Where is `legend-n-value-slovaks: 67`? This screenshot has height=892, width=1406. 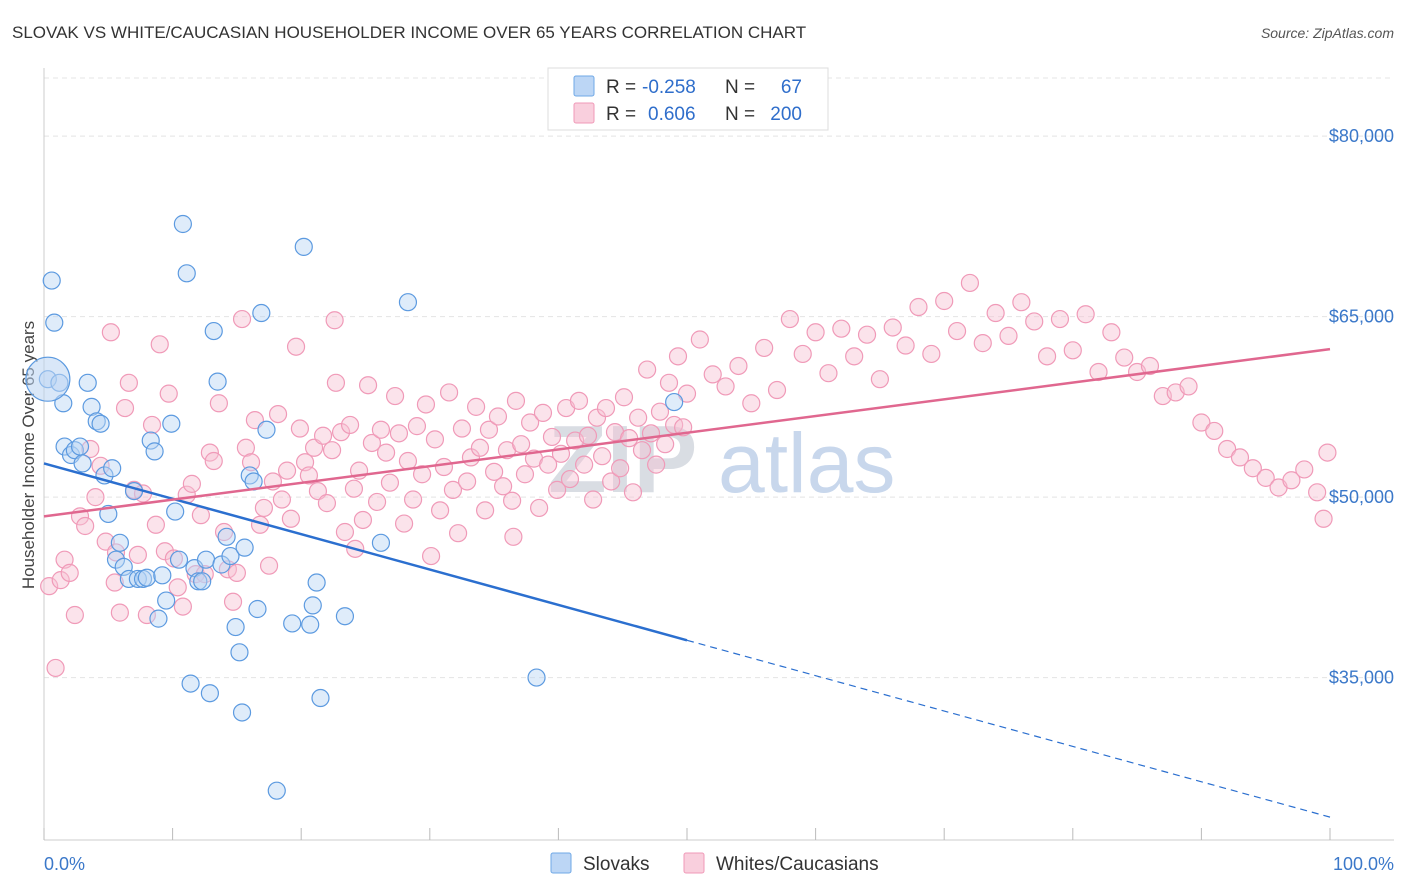 legend-n-value-slovaks: 67 is located at coordinates (791, 87).